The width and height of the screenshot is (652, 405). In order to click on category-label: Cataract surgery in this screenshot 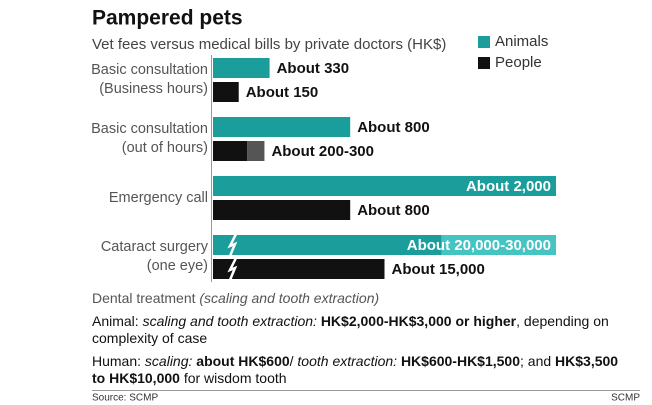, I will do `click(155, 247)`.